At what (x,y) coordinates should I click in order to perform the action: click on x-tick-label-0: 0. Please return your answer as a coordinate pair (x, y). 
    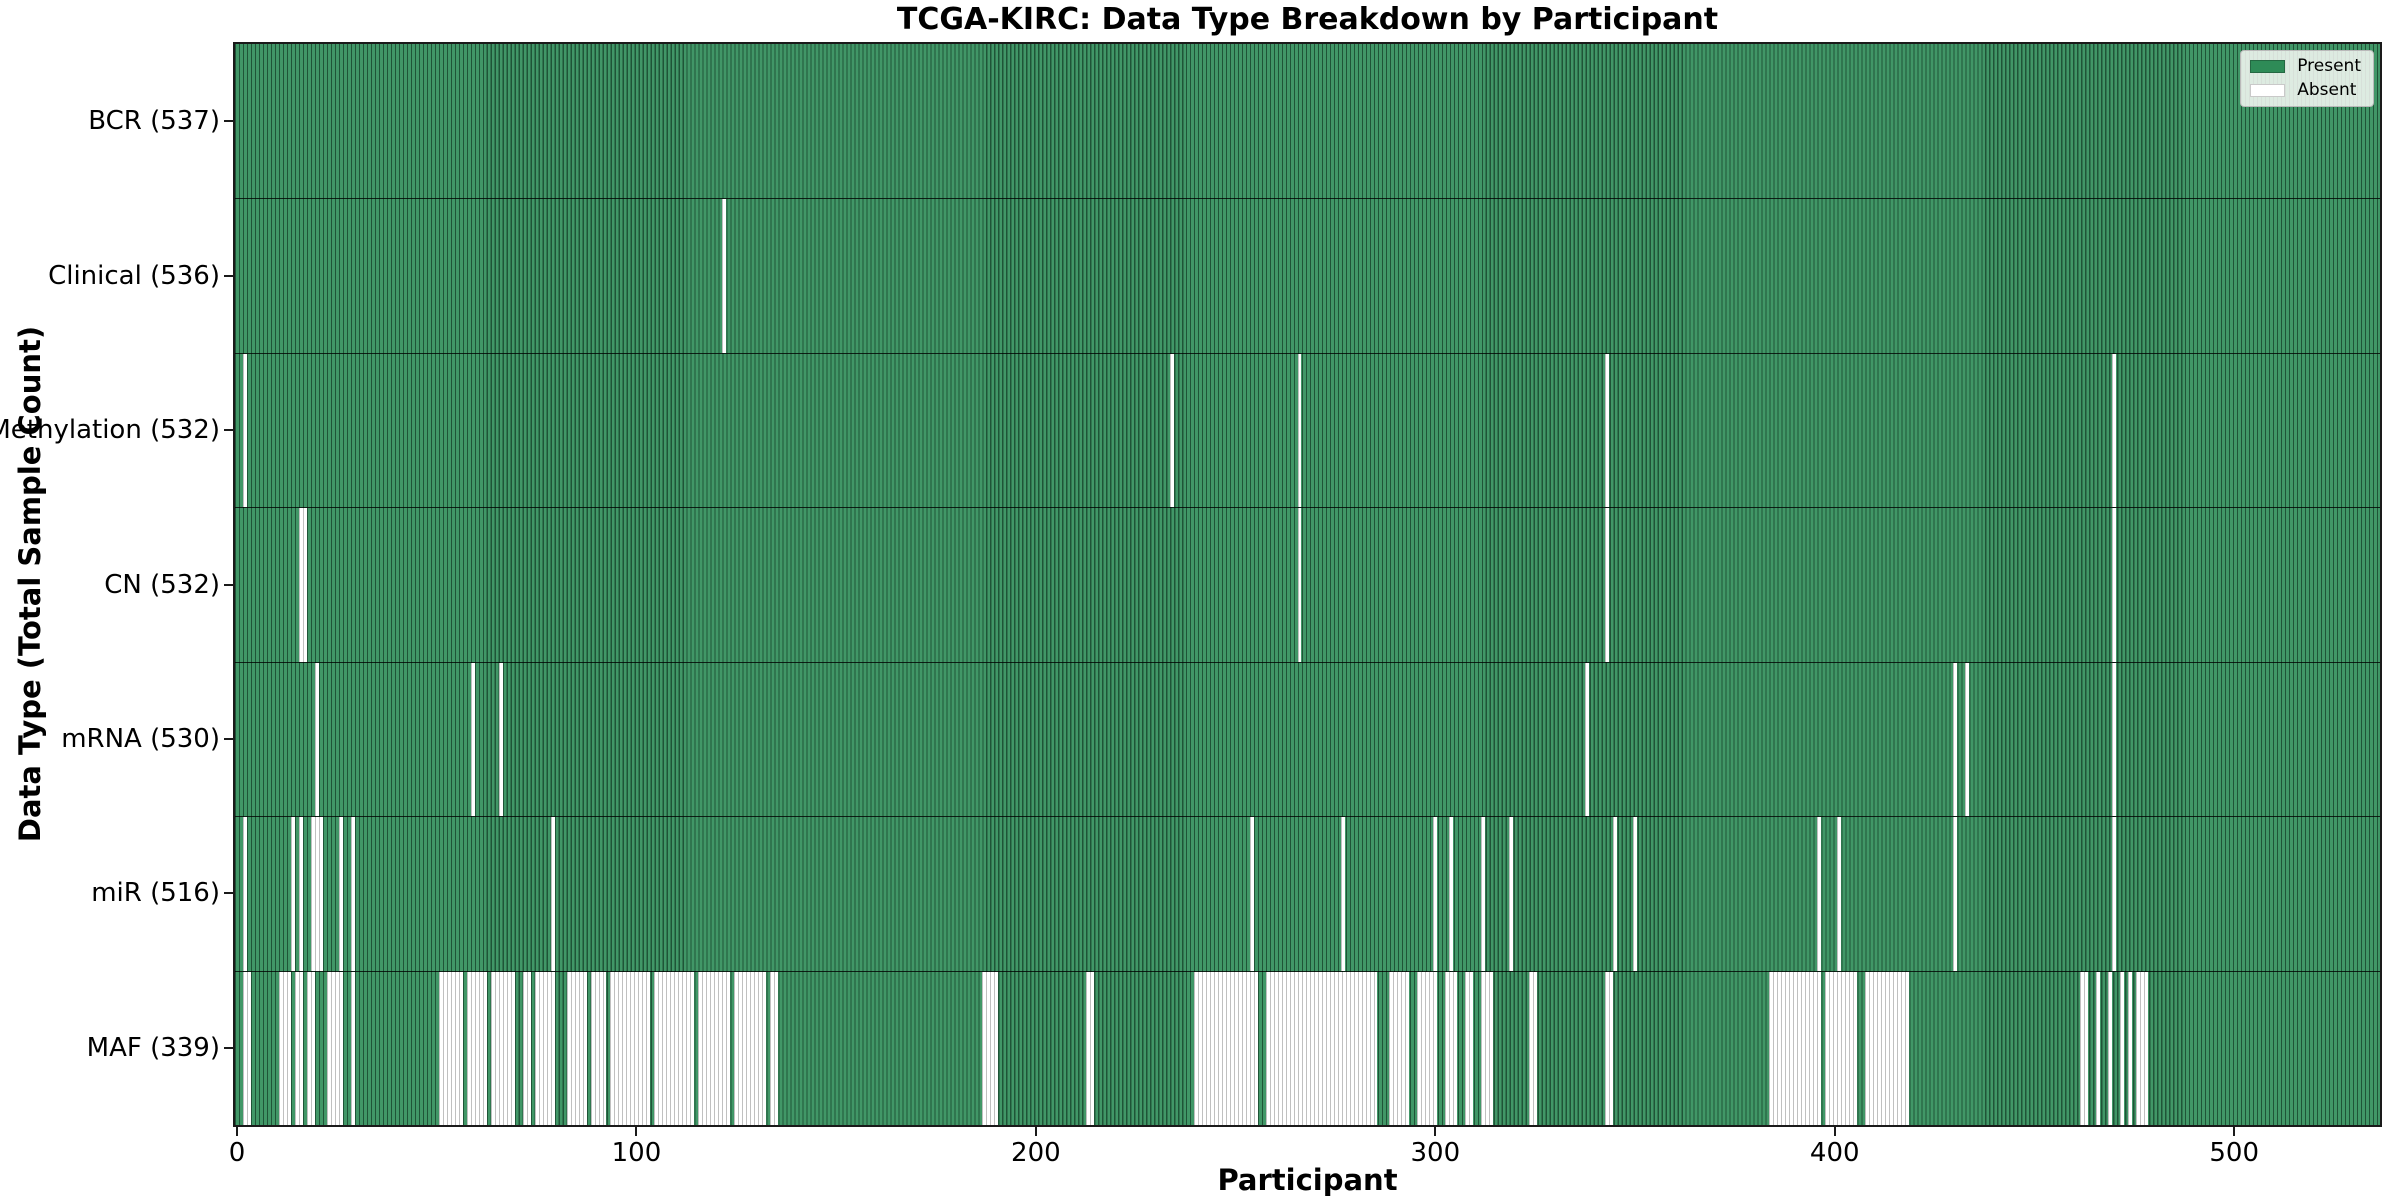
    Looking at the image, I should click on (237, 1153).